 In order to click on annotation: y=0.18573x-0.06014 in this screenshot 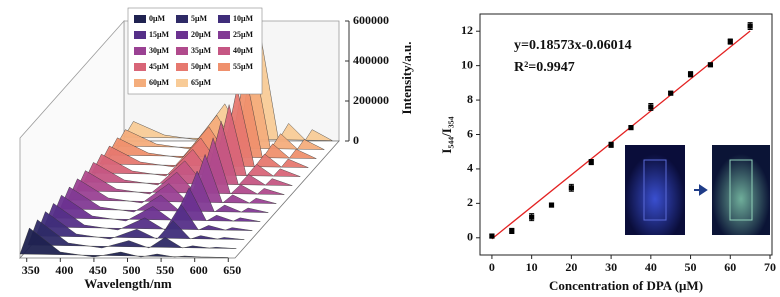, I will do `click(573, 45)`.